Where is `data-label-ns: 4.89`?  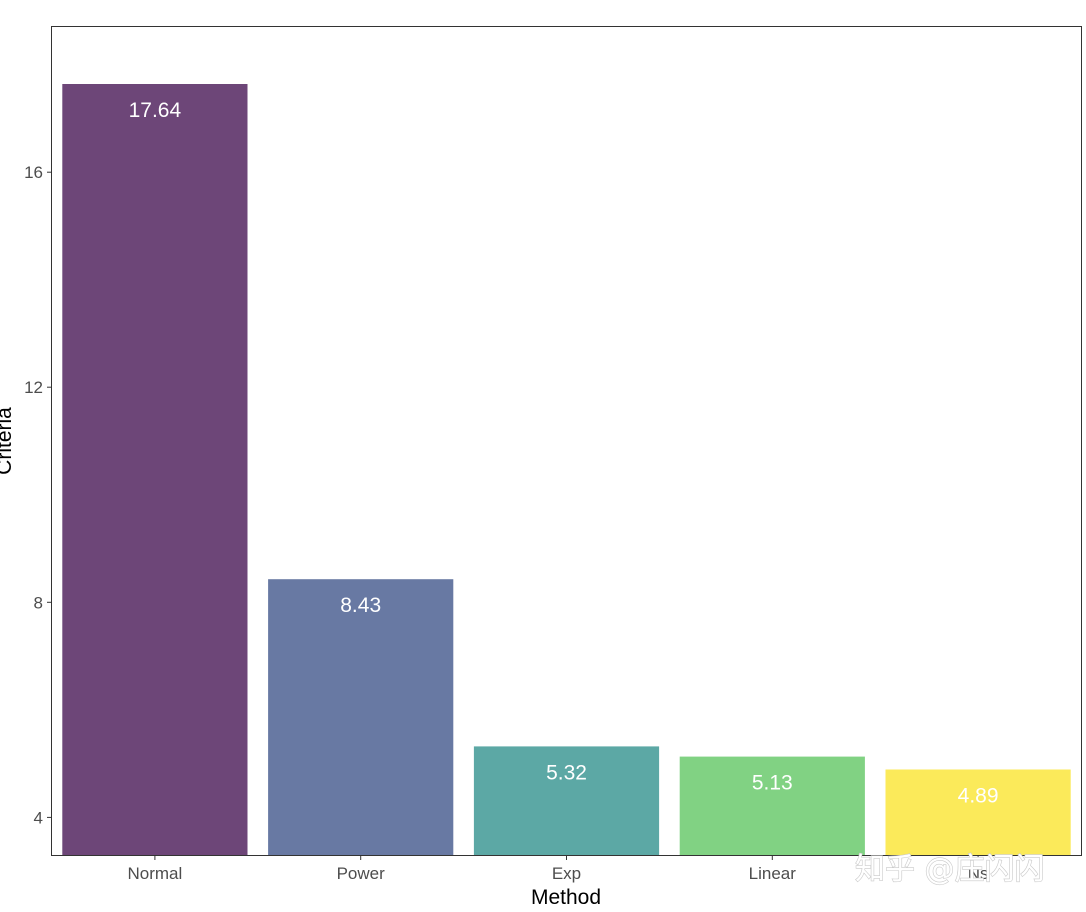
data-label-ns: 4.89 is located at coordinates (978, 796).